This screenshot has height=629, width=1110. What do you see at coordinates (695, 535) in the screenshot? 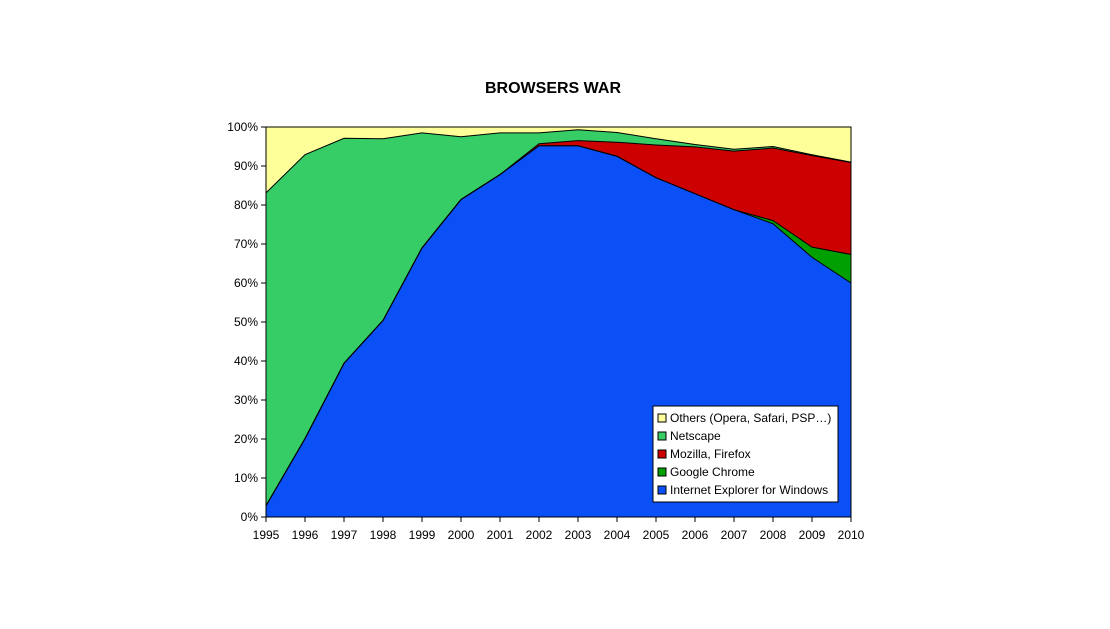
I see `x-tick-label: 2006` at bounding box center [695, 535].